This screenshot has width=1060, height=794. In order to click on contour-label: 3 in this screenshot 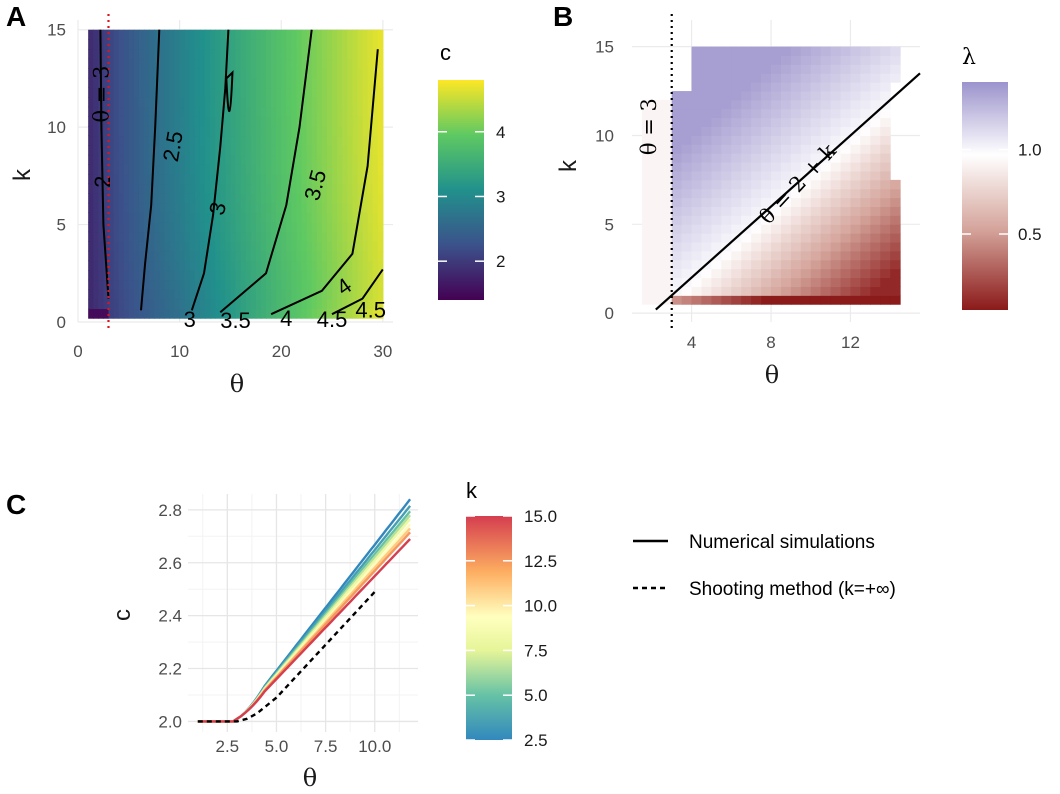, I will do `click(190, 319)`.